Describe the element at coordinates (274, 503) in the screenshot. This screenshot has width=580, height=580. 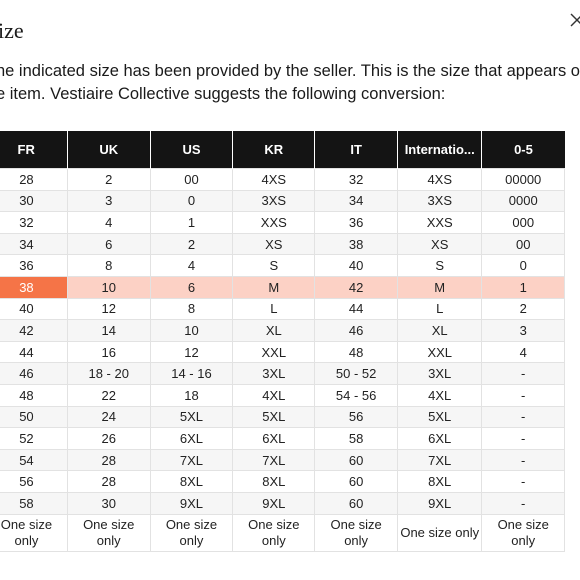
I see `table-cell: 9XL` at that location.